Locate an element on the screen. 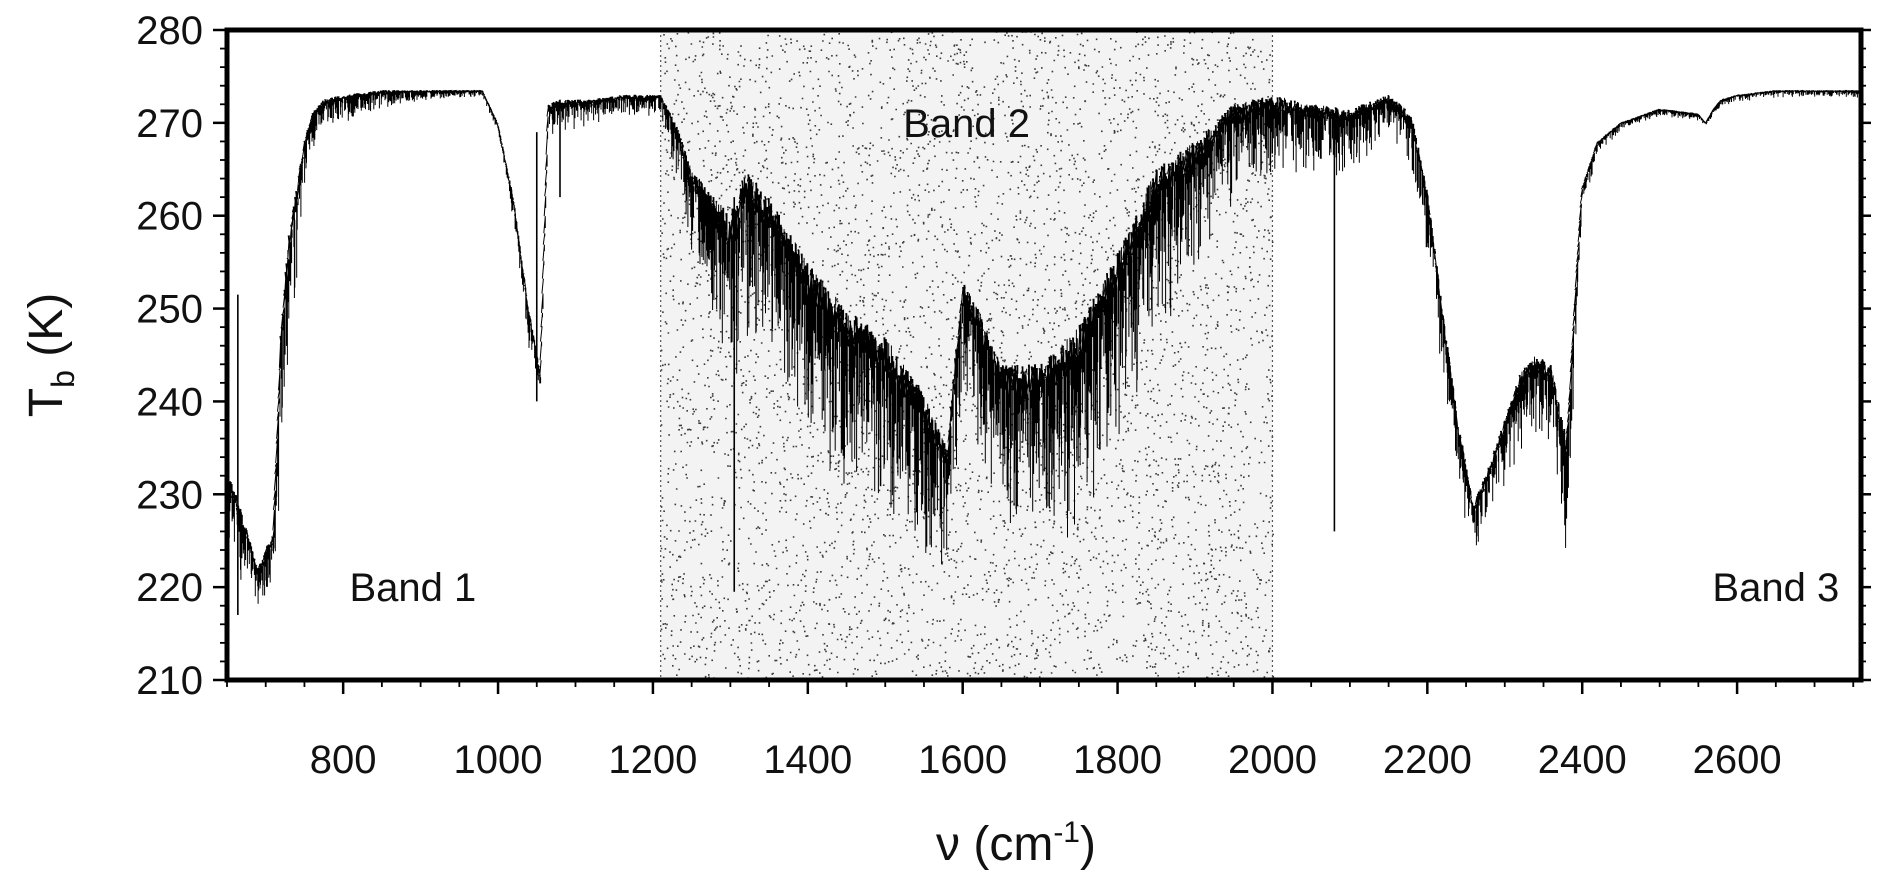 This screenshot has height=876, width=1880. x-tick-label-0: 800 is located at coordinates (343, 760).